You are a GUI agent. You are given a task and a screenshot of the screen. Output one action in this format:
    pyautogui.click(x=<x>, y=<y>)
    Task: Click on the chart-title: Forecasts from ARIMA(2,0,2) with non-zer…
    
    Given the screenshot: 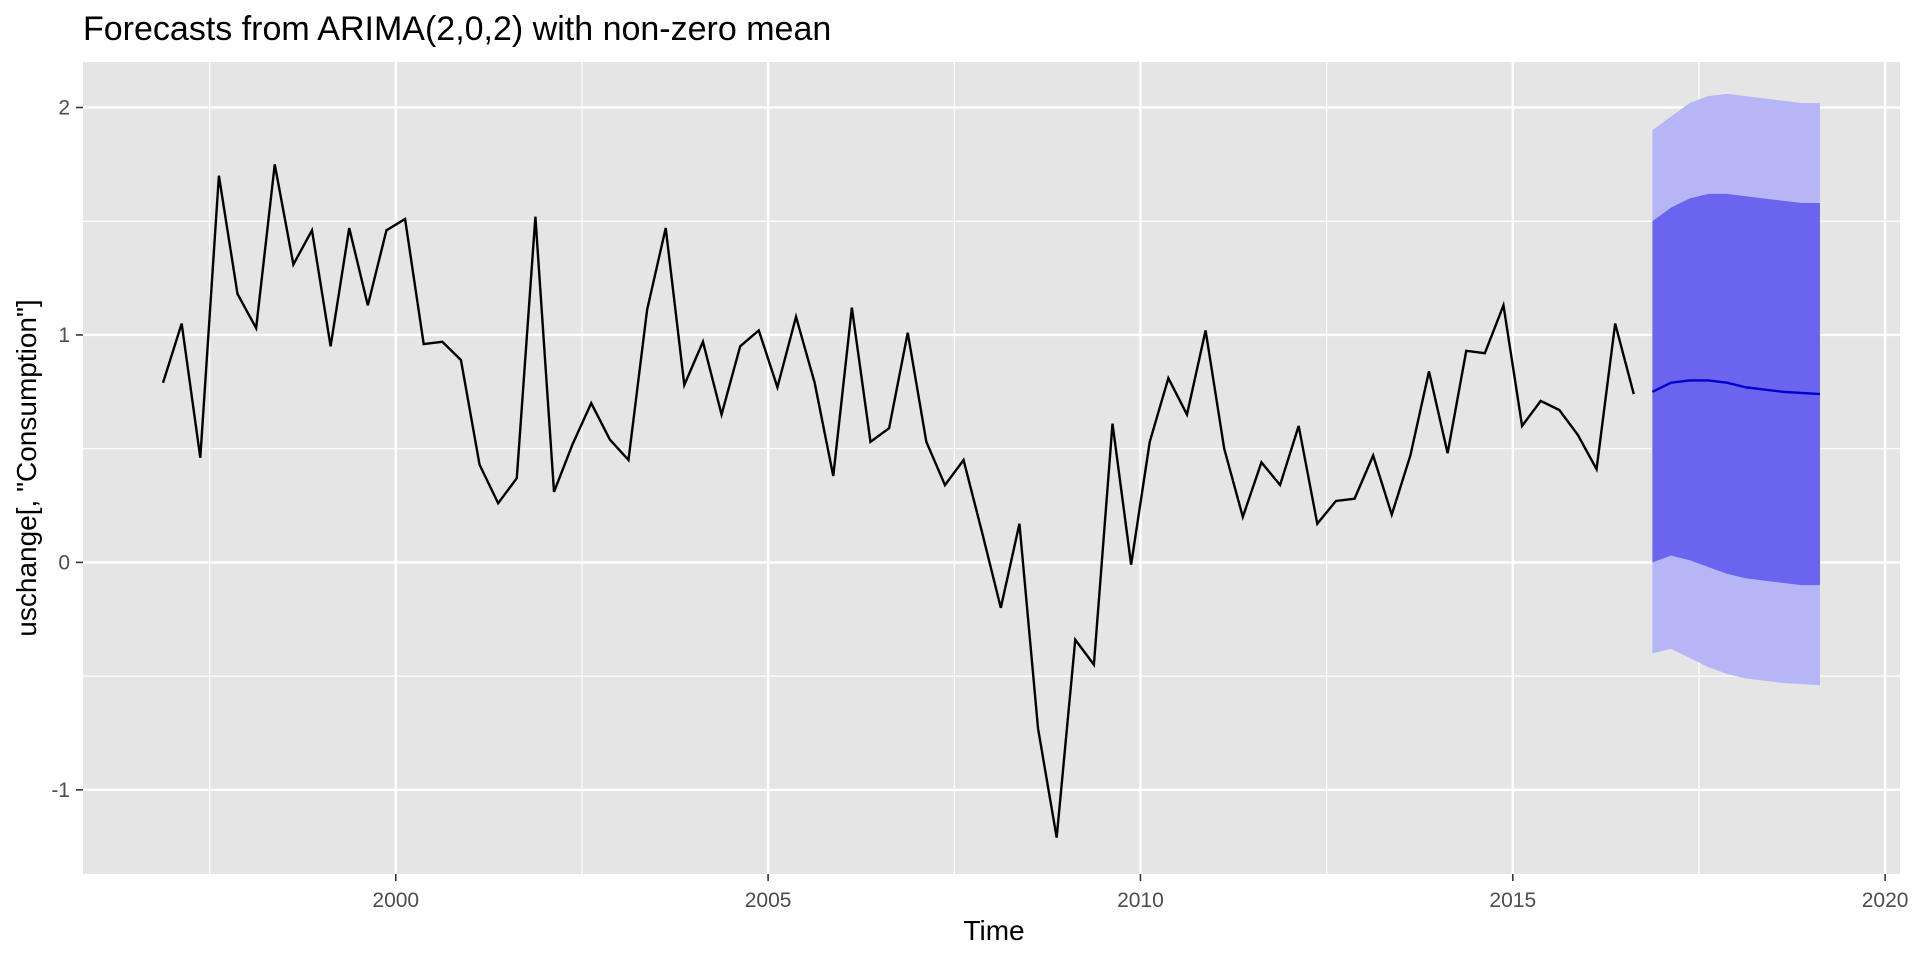 What is the action you would take?
    pyautogui.click(x=457, y=29)
    